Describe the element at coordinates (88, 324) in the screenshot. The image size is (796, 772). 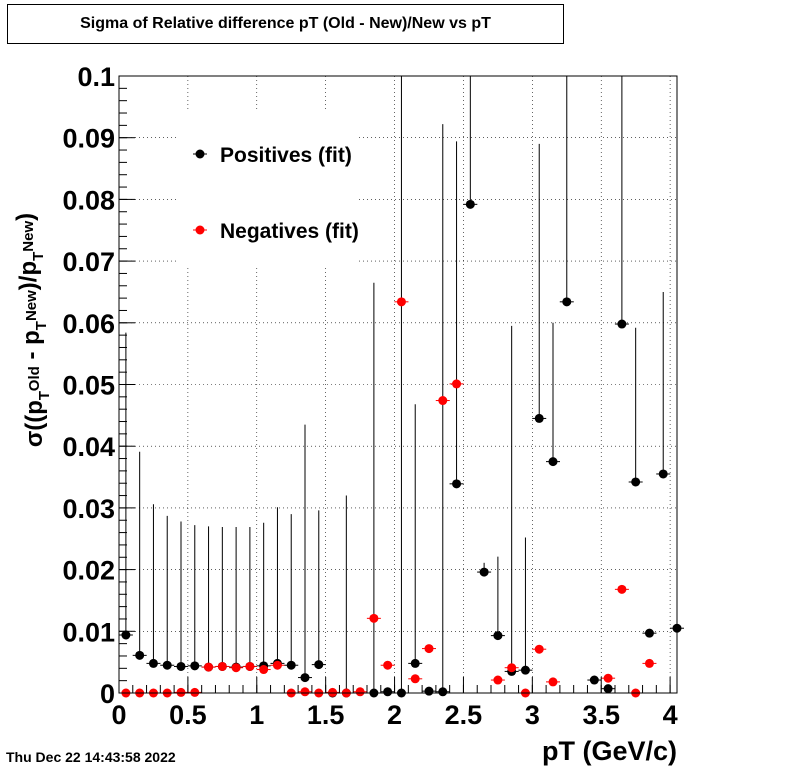
I see `y-tick-label: 0.06` at that location.